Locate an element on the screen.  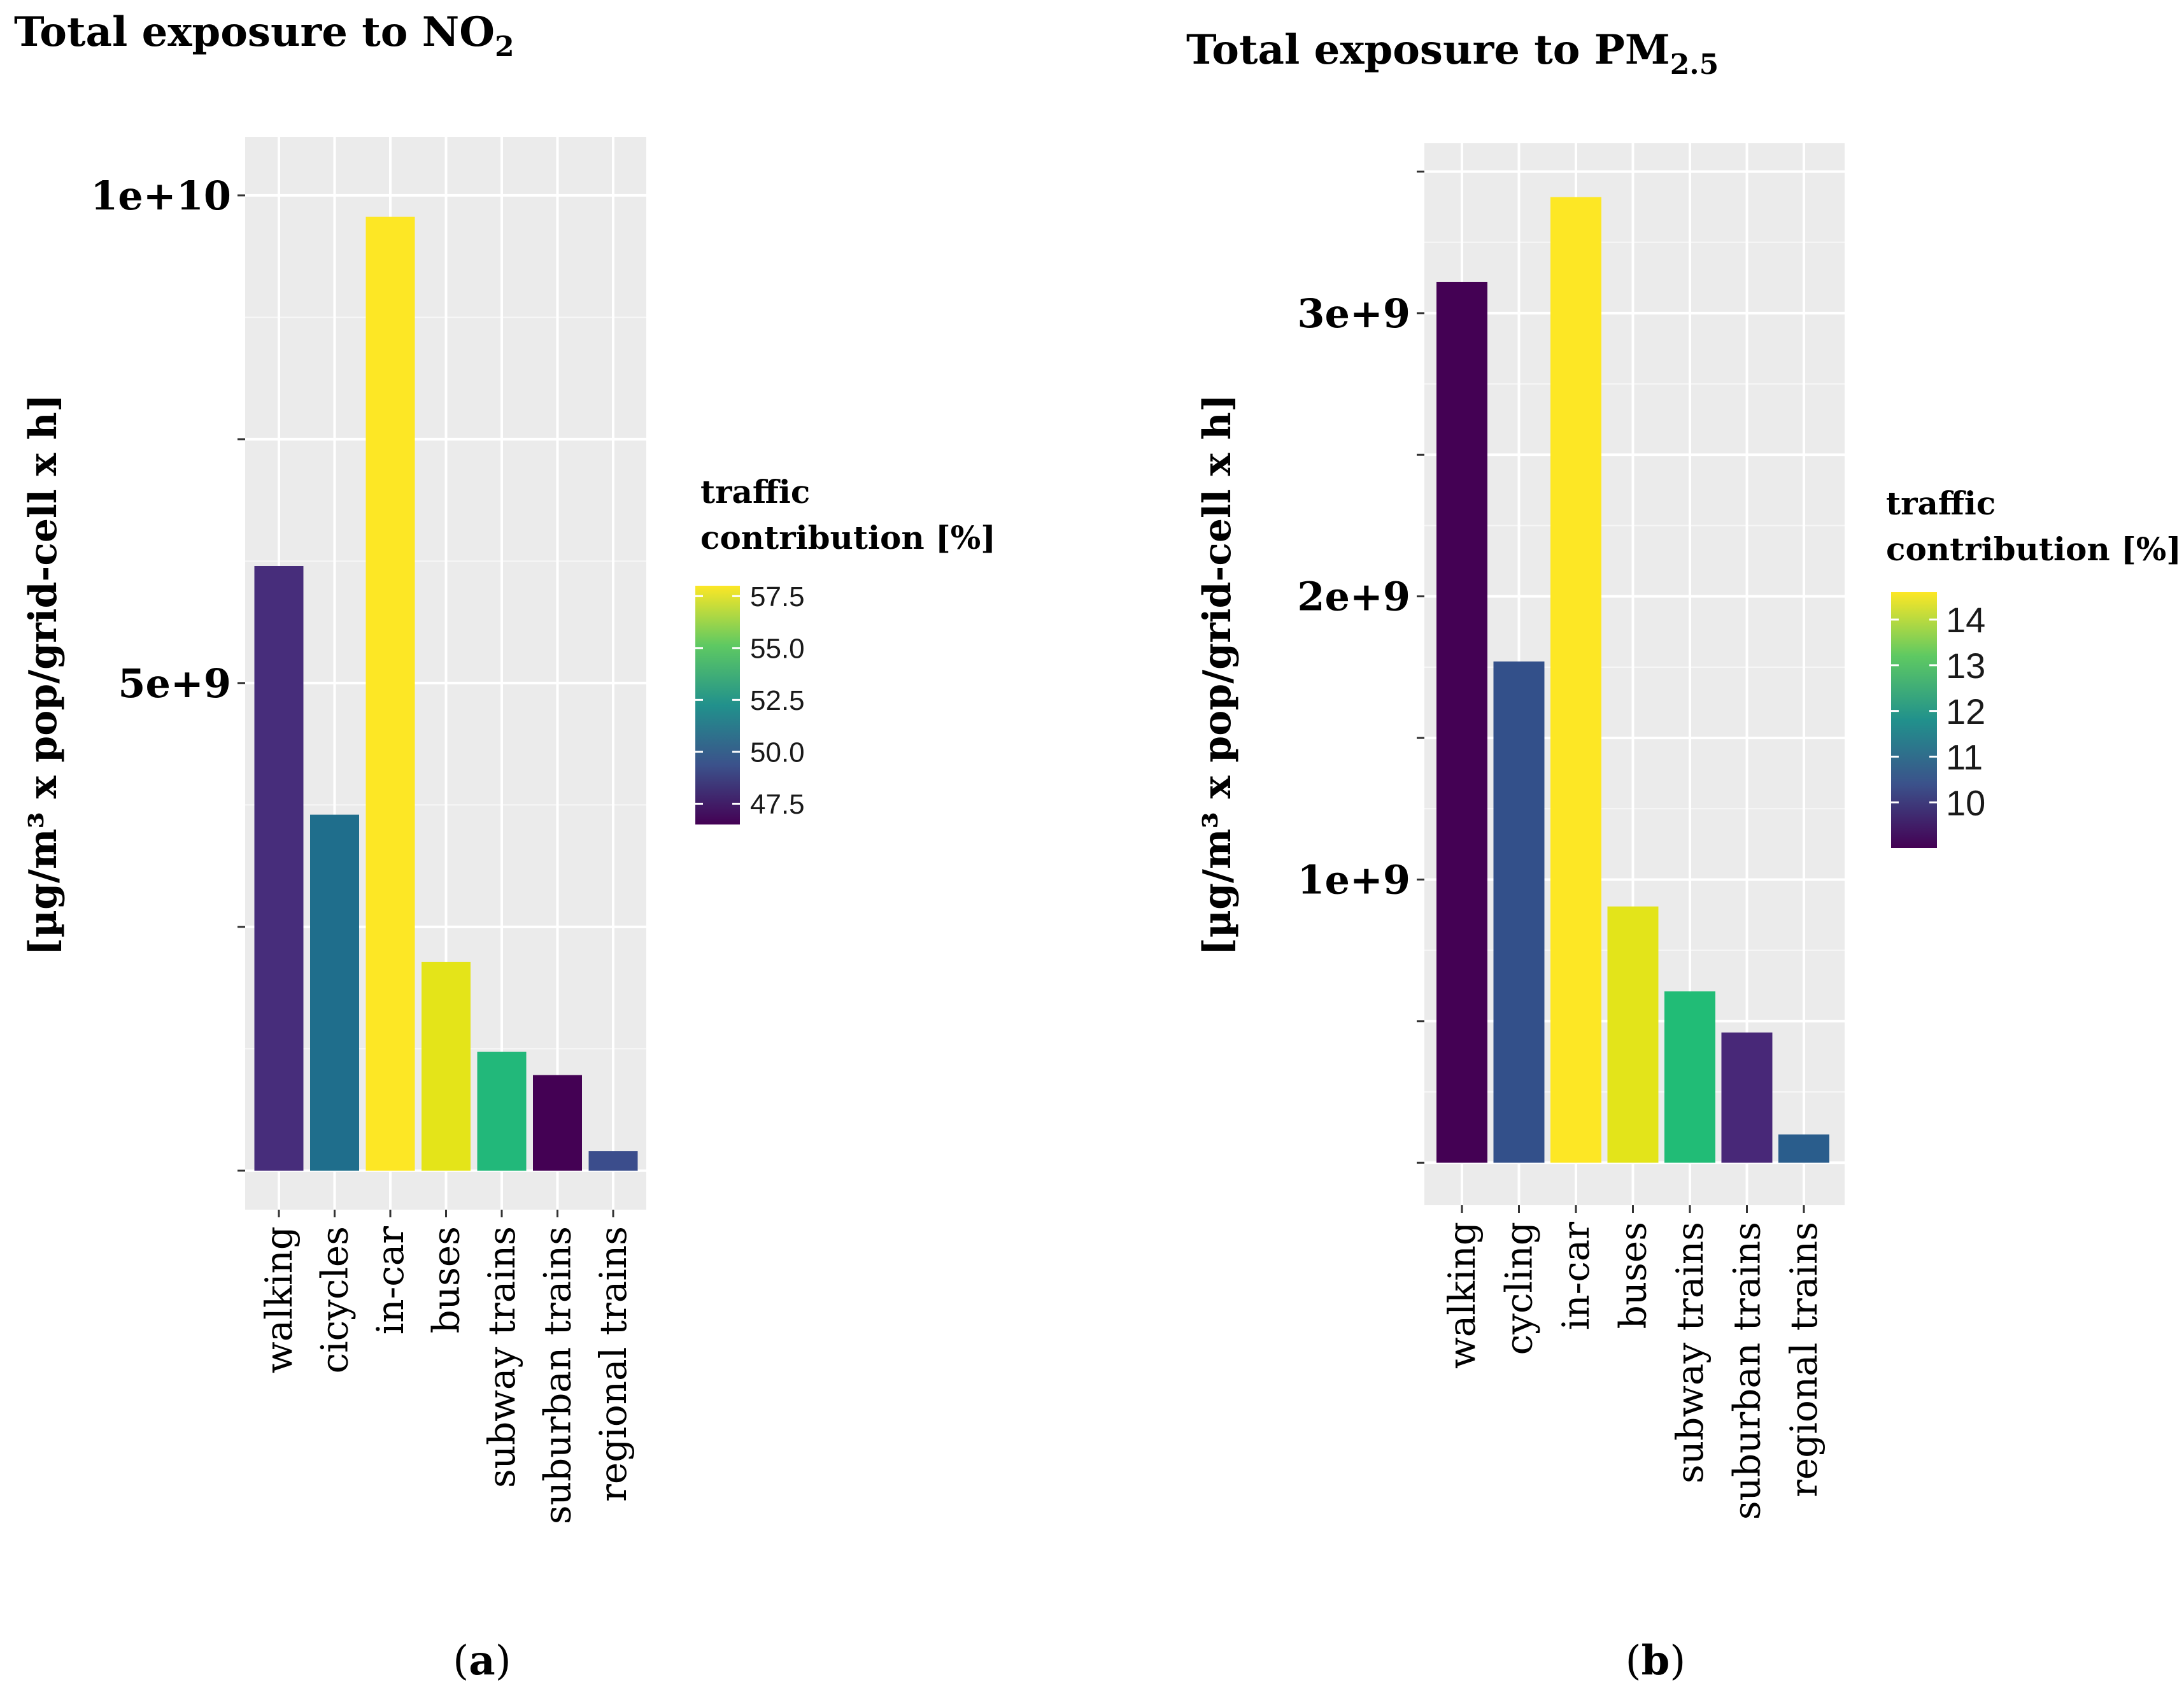
legend-title-line2-b: contribution [%] is located at coordinates (2033, 549).